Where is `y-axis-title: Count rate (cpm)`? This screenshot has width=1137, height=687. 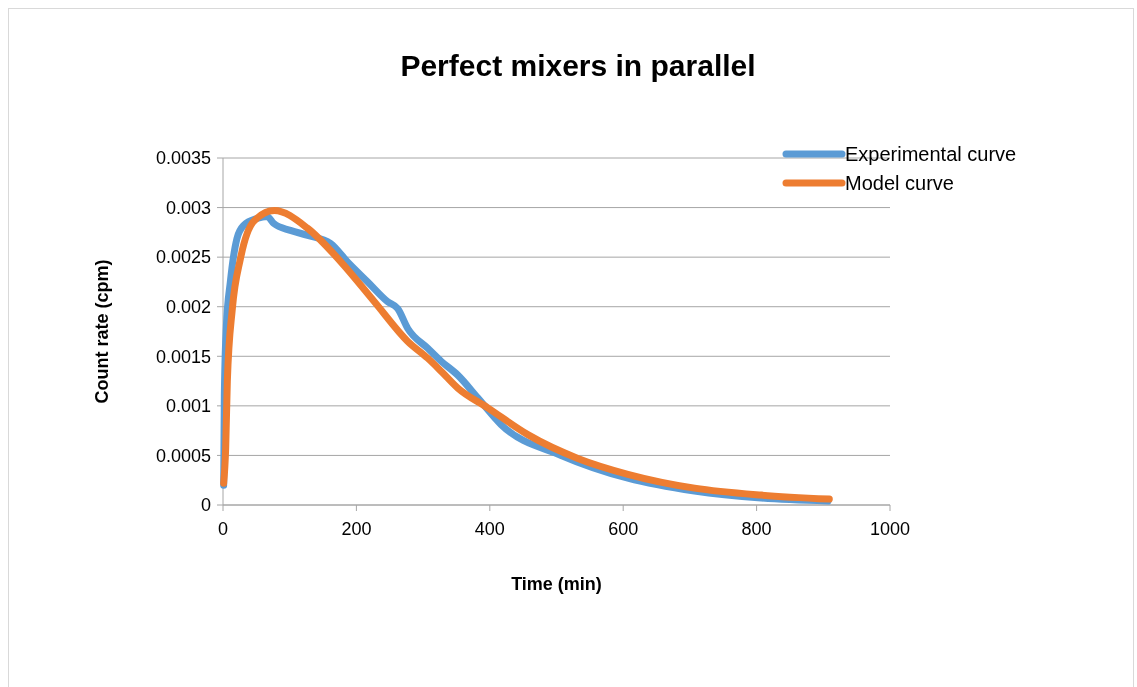 y-axis-title: Count rate (cpm) is located at coordinates (102, 331).